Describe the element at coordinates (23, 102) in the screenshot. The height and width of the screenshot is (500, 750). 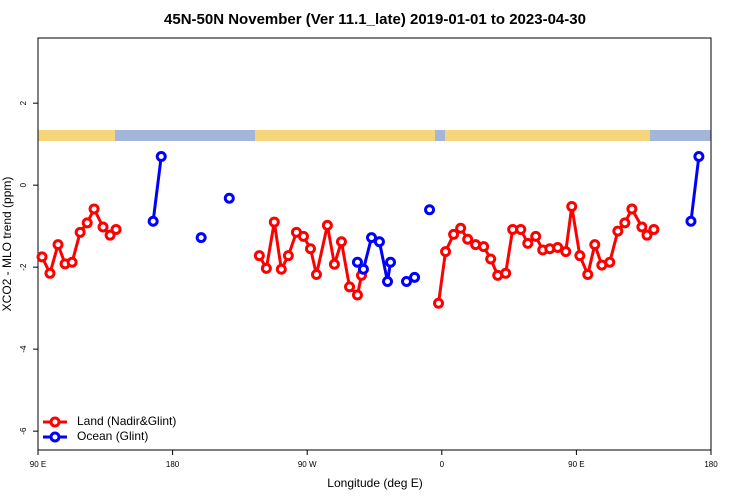
I see `y-tick-label: 2` at that location.